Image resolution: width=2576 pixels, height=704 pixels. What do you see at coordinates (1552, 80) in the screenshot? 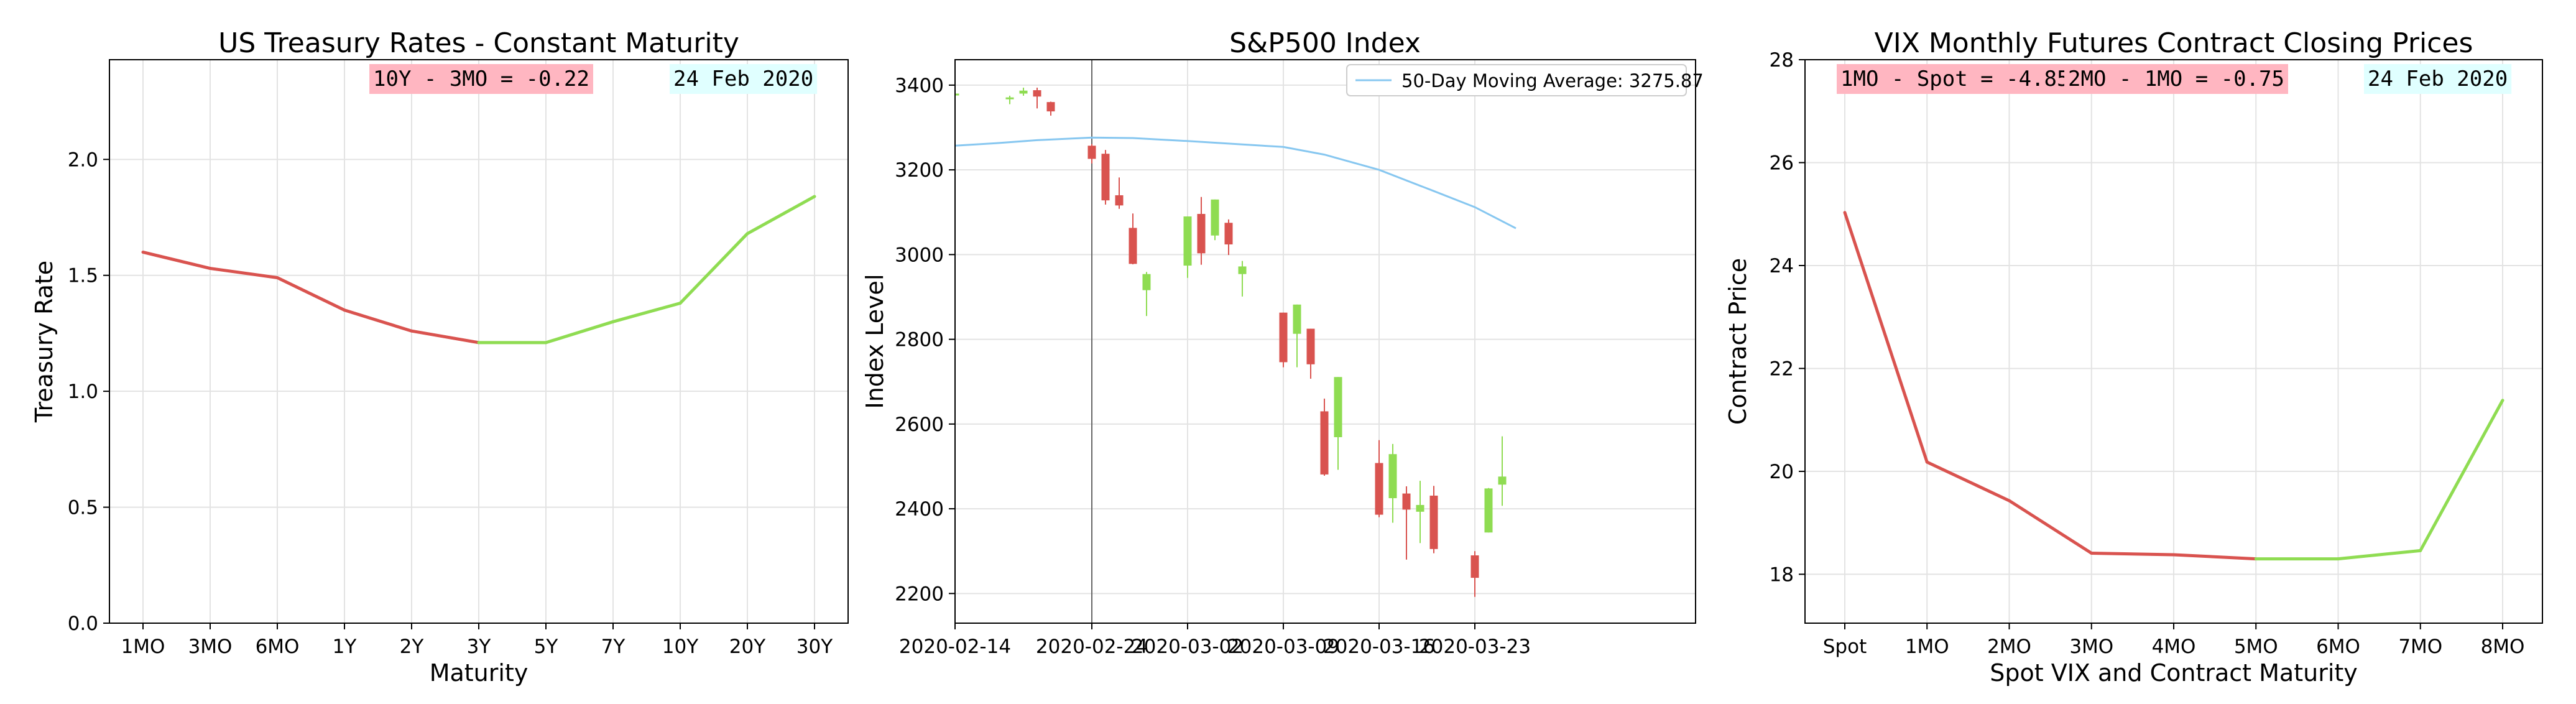
I see `sp500-legend-label: 50-Day Moving Average: 3275.87` at bounding box center [1552, 80].